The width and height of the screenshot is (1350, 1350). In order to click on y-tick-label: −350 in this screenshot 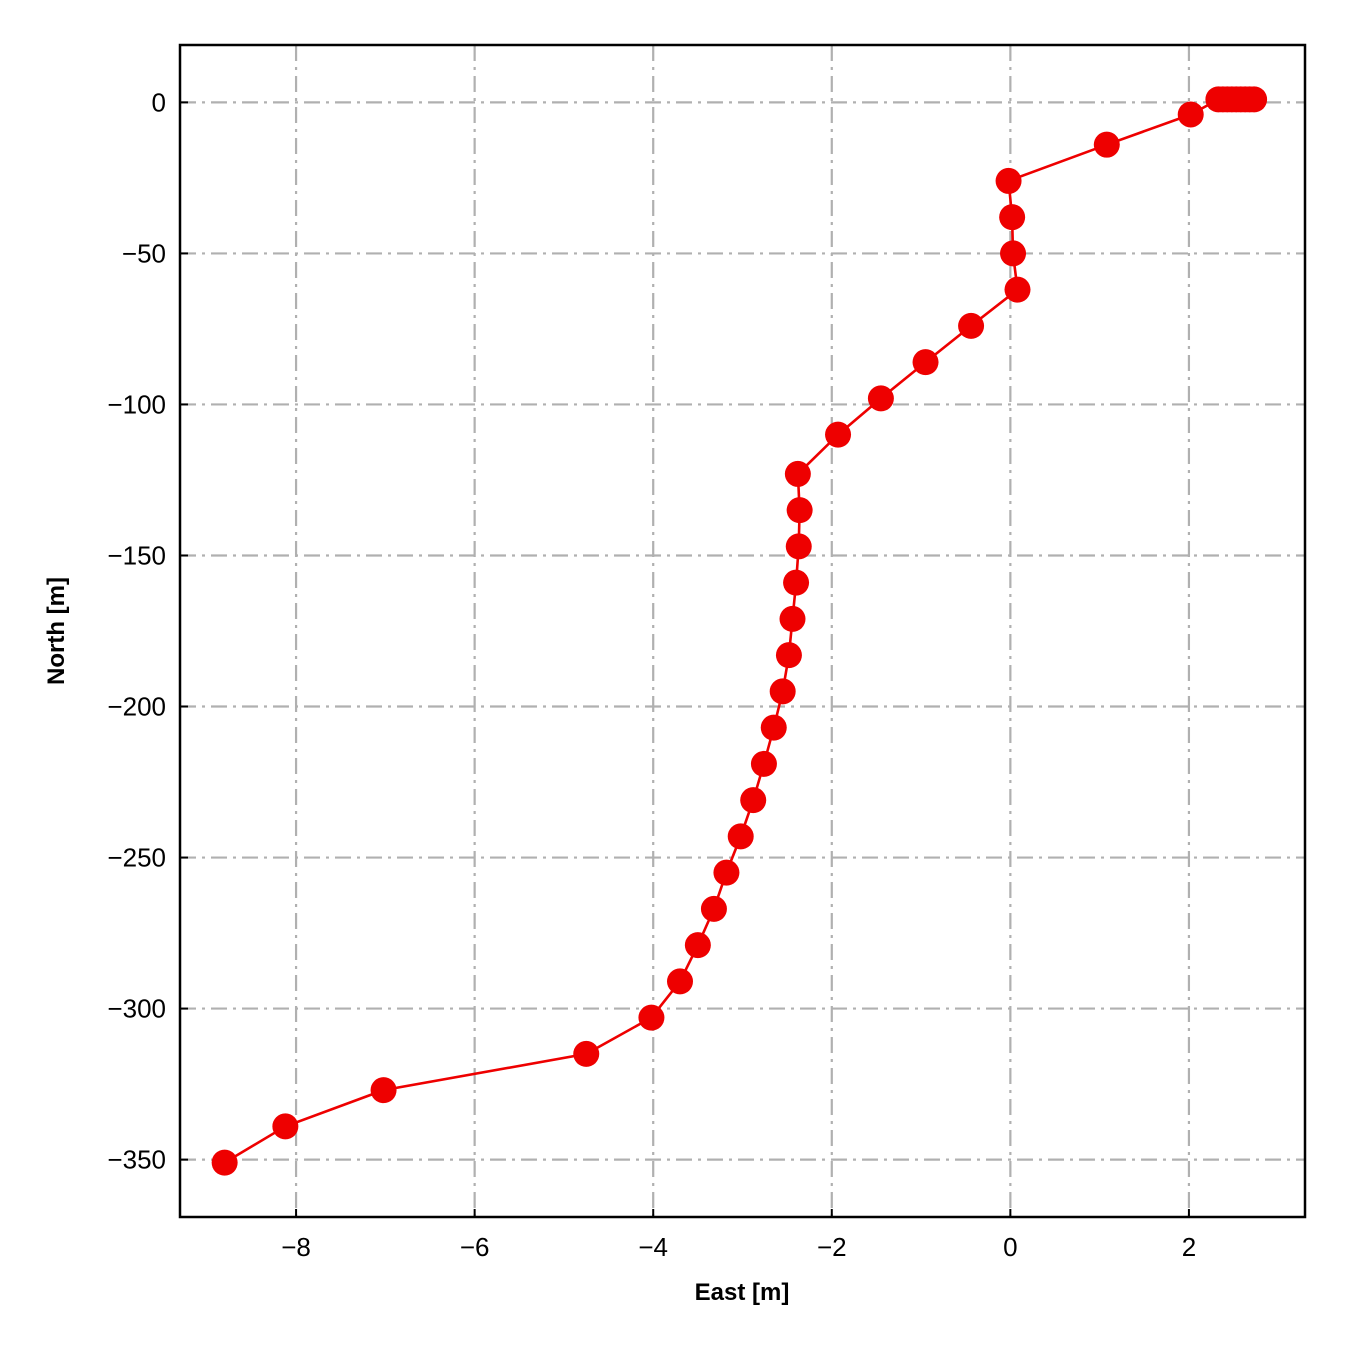, I will do `click(136, 1160)`.